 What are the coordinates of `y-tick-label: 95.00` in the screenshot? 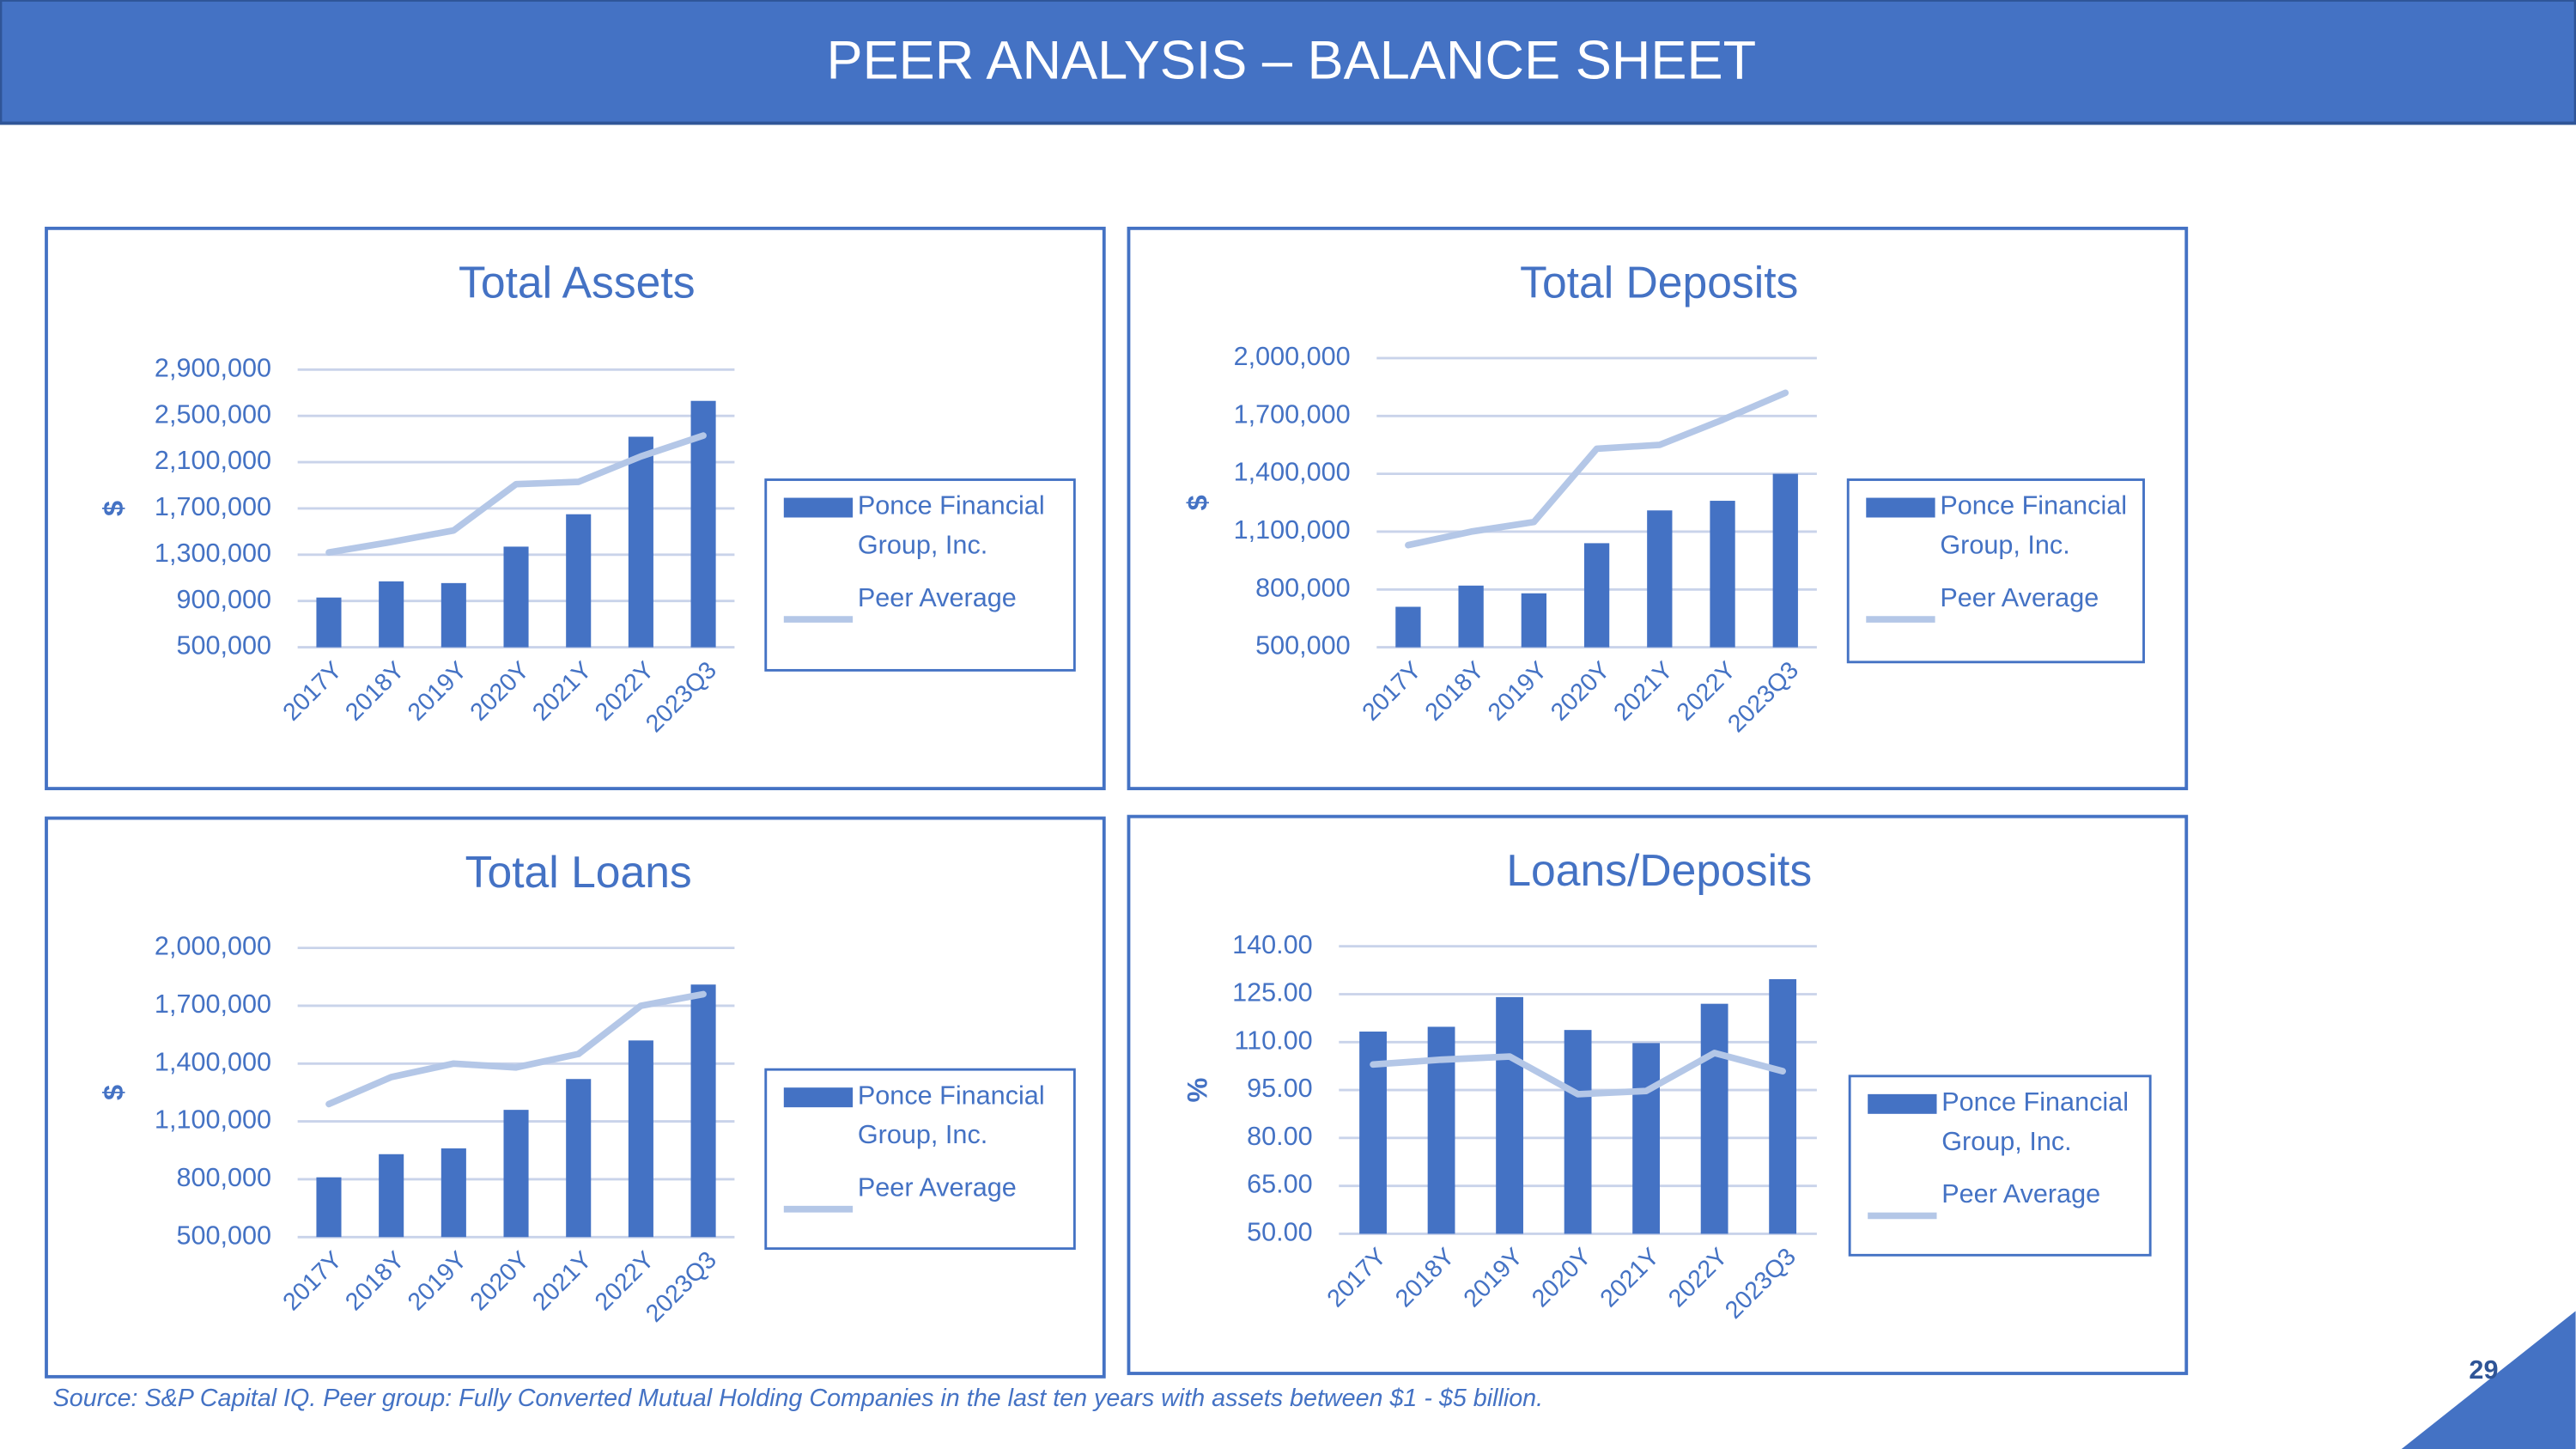 It's located at (1280, 1088).